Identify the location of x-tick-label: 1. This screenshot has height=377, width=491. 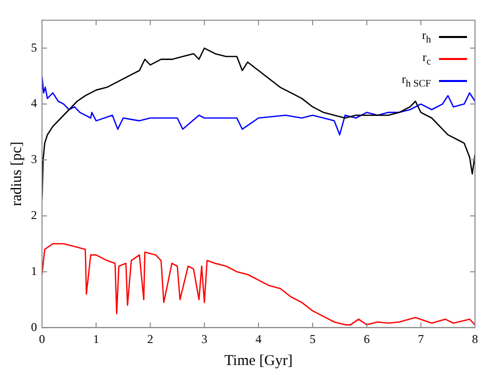
(96, 339).